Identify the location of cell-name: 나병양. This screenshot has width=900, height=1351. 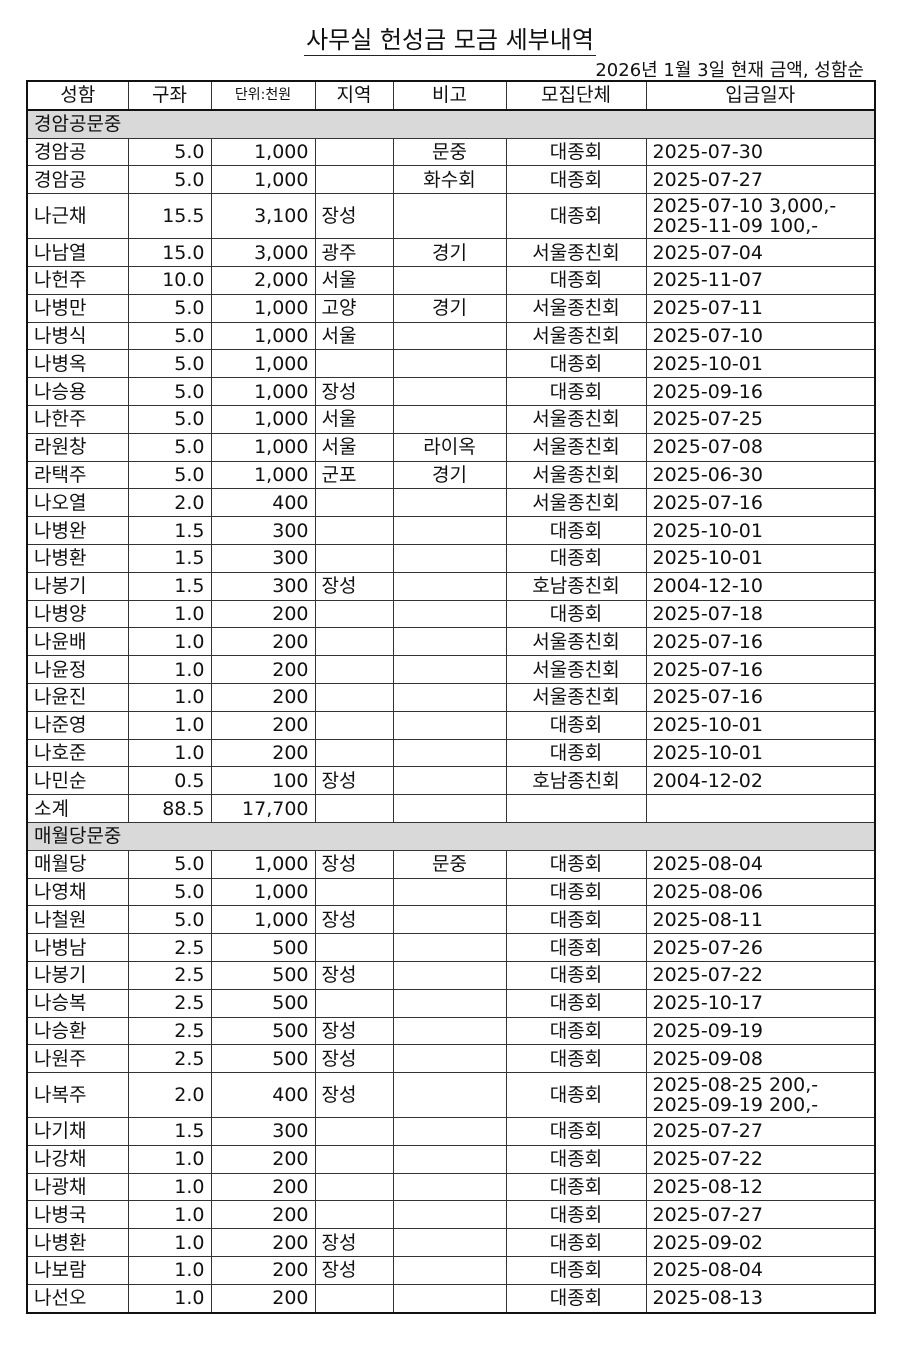
(77, 614).